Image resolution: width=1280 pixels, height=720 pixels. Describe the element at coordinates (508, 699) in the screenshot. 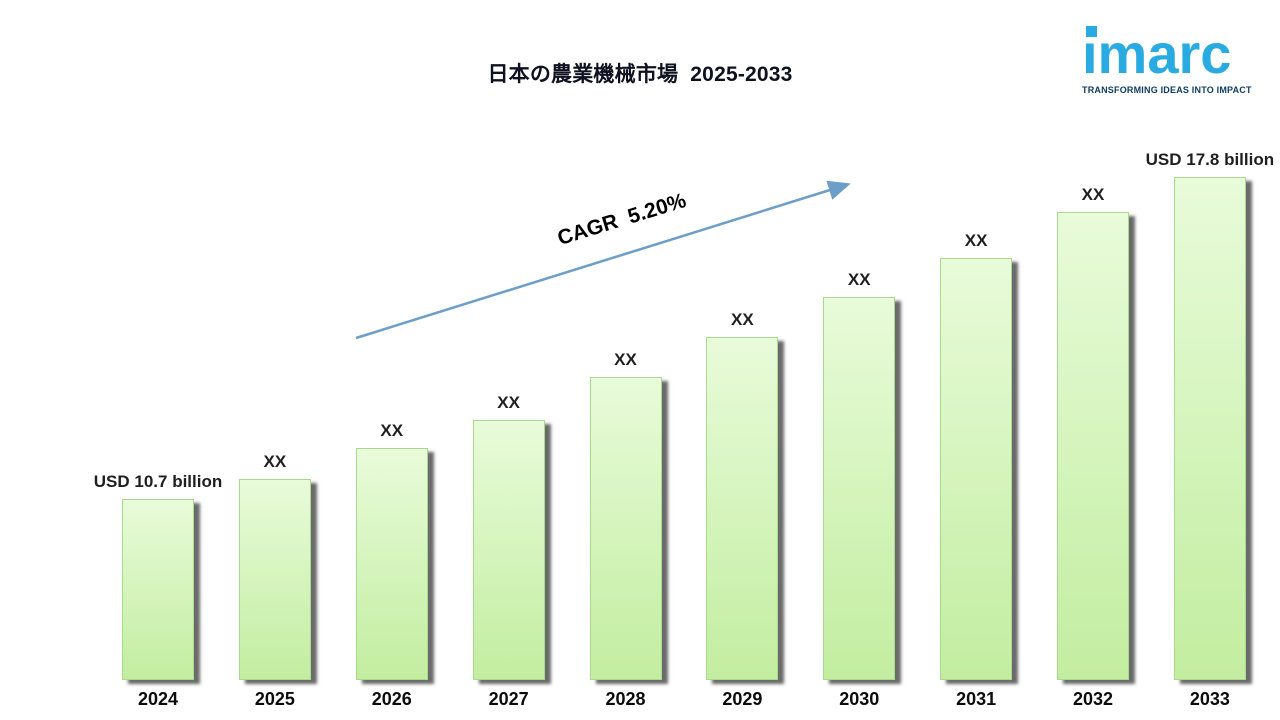

I see `x-axis-label: 2027` at that location.